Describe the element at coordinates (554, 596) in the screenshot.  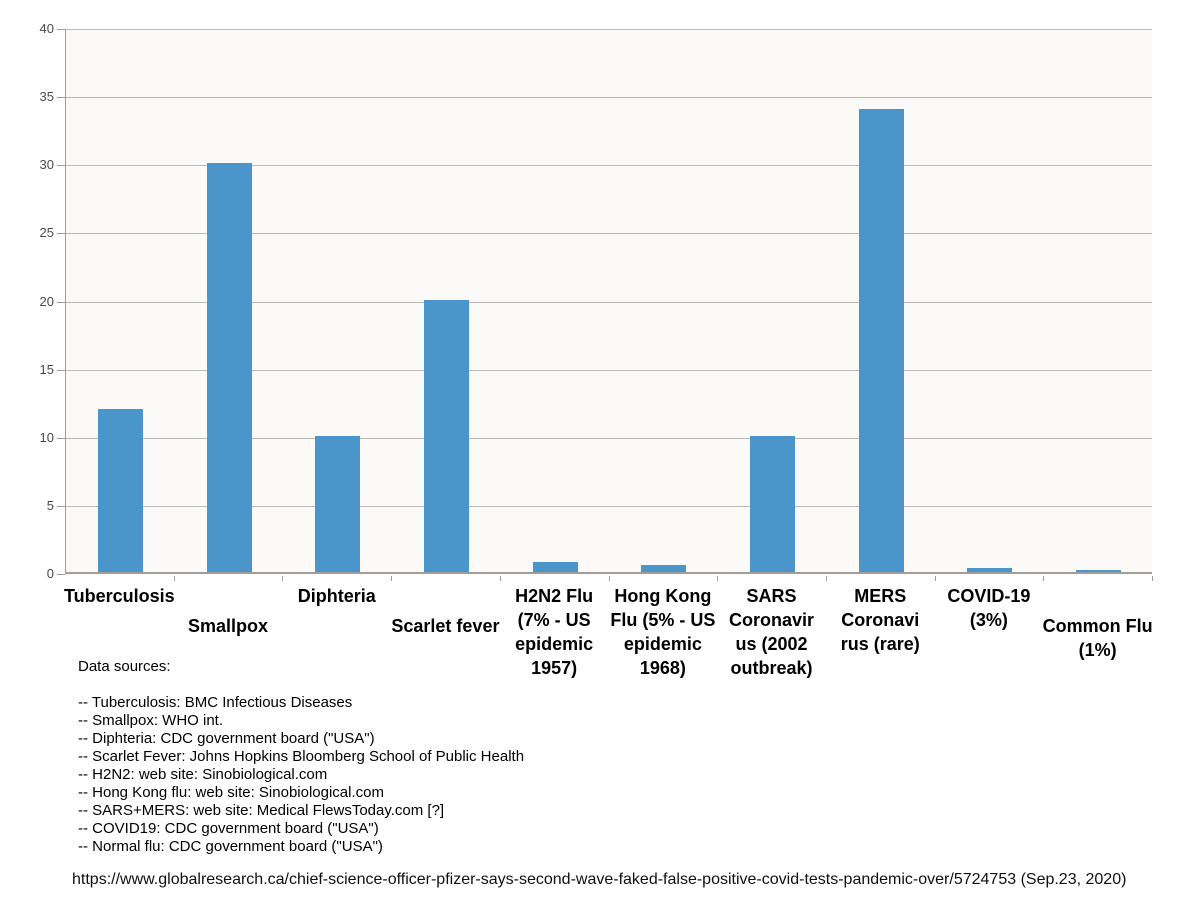
I see `x-category-label-line: H2N2 Flu` at that location.